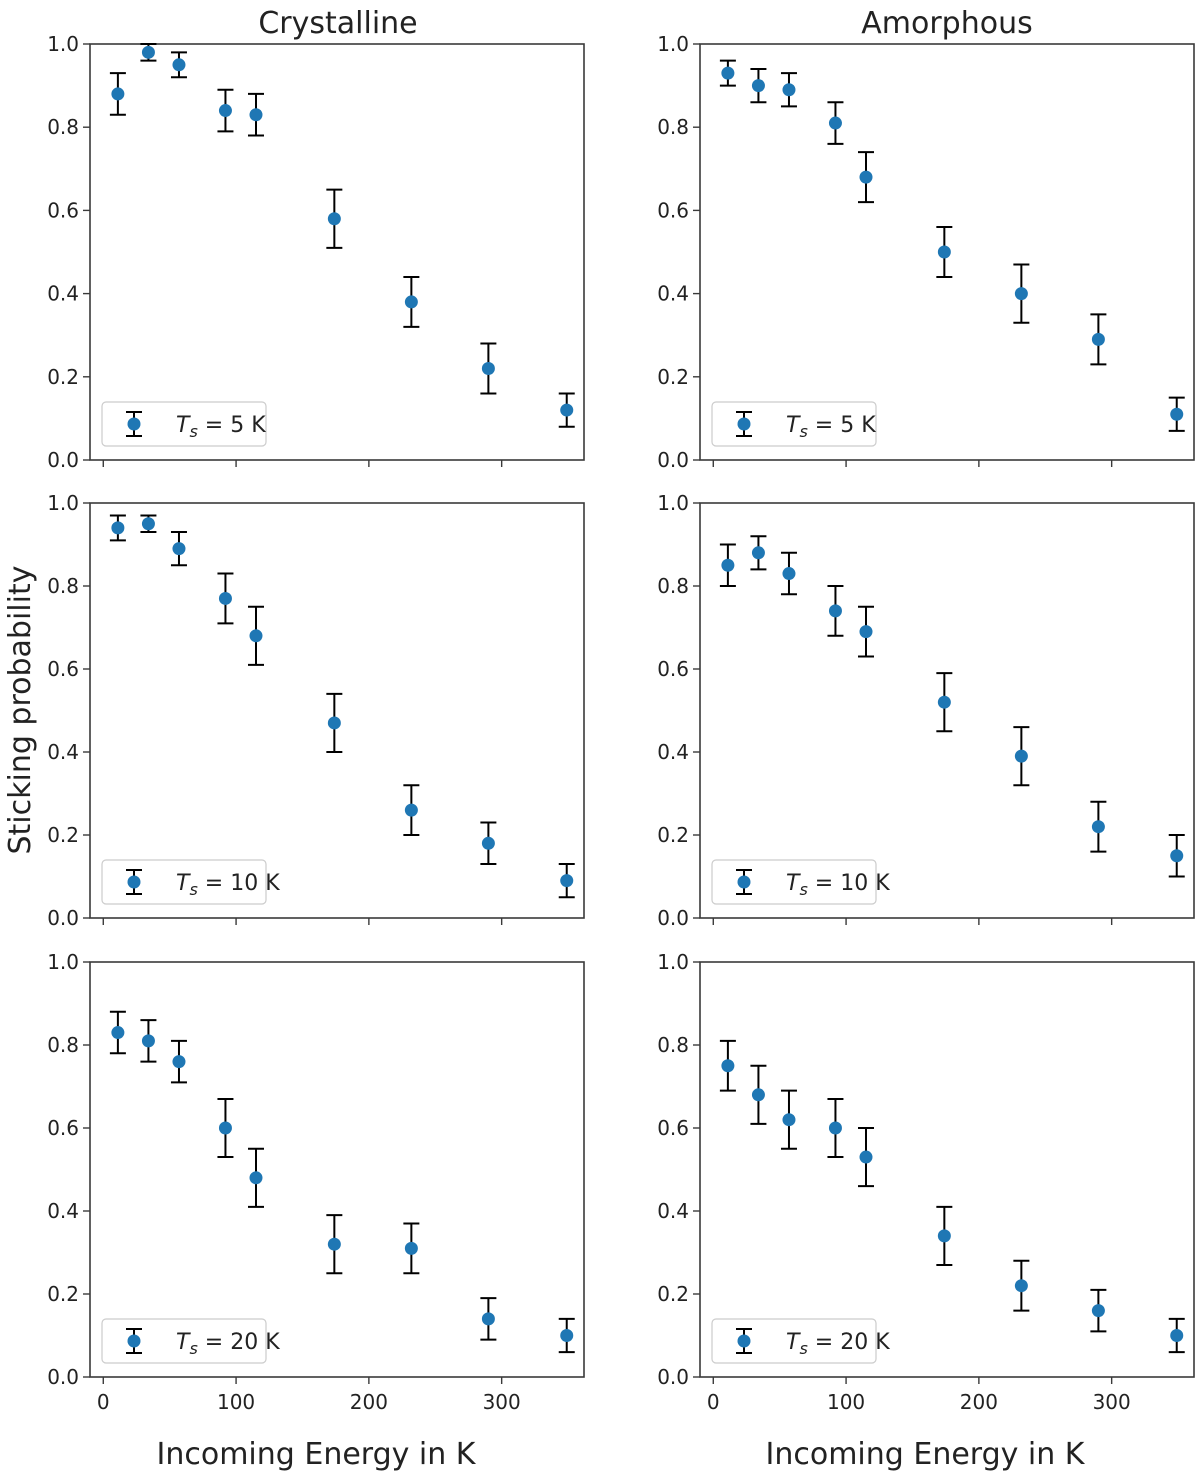  I want to click on x-tick-label: 100, so click(846, 1402).